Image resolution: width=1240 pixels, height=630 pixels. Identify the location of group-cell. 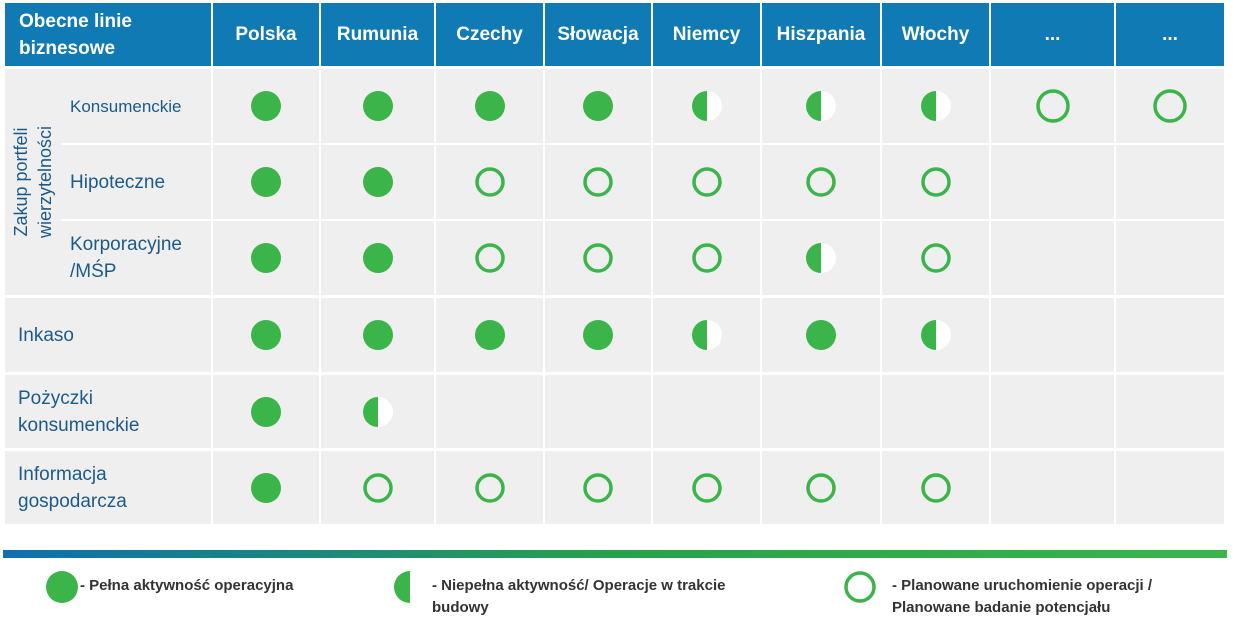
(33, 182).